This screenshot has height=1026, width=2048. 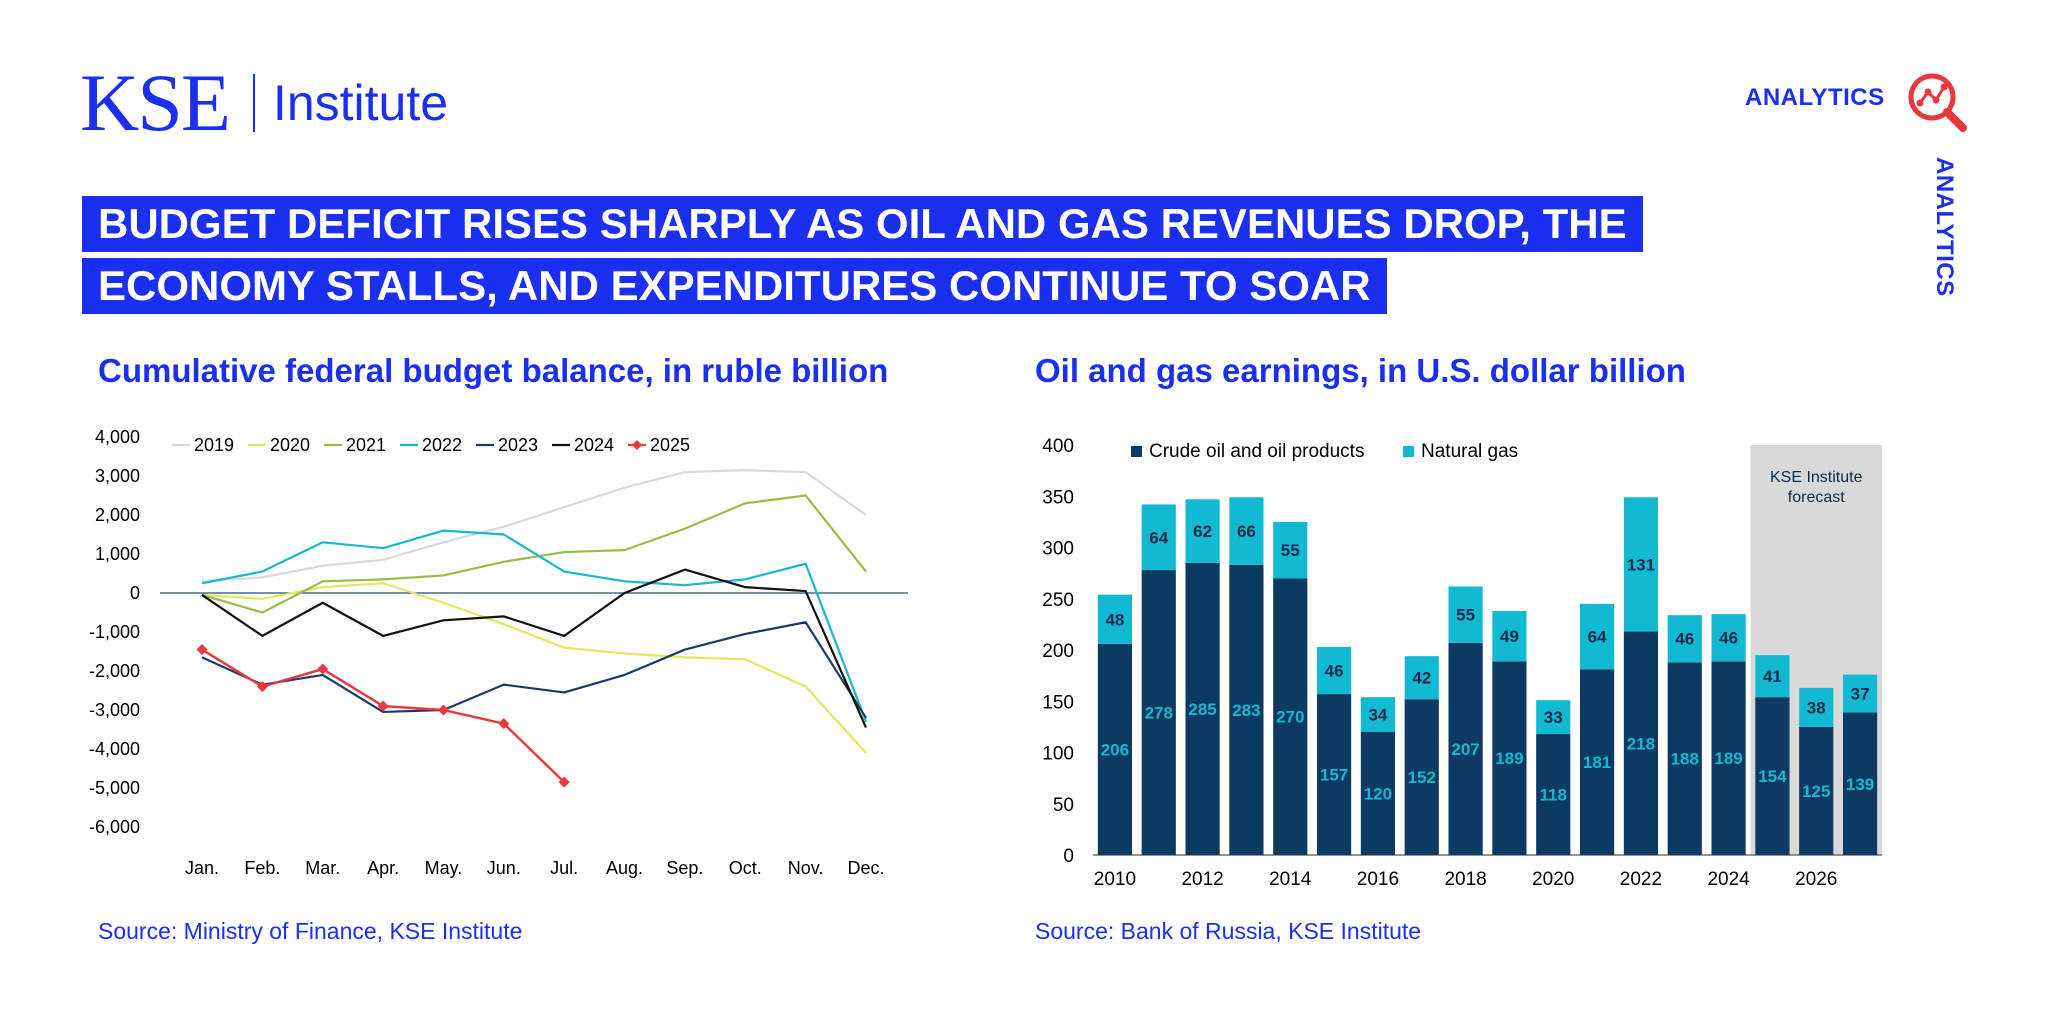 I want to click on data-label-natural-gas: 33, so click(x=1553, y=717).